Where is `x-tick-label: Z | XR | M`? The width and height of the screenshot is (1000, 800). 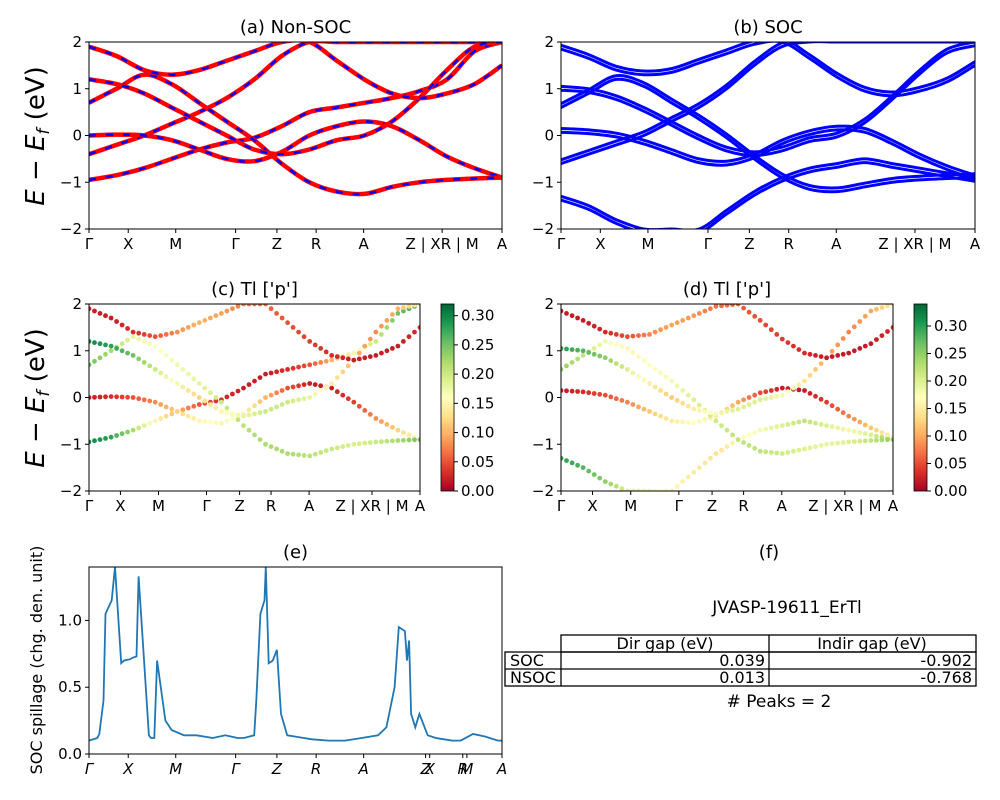 x-tick-label: Z | XR | M is located at coordinates (371, 506).